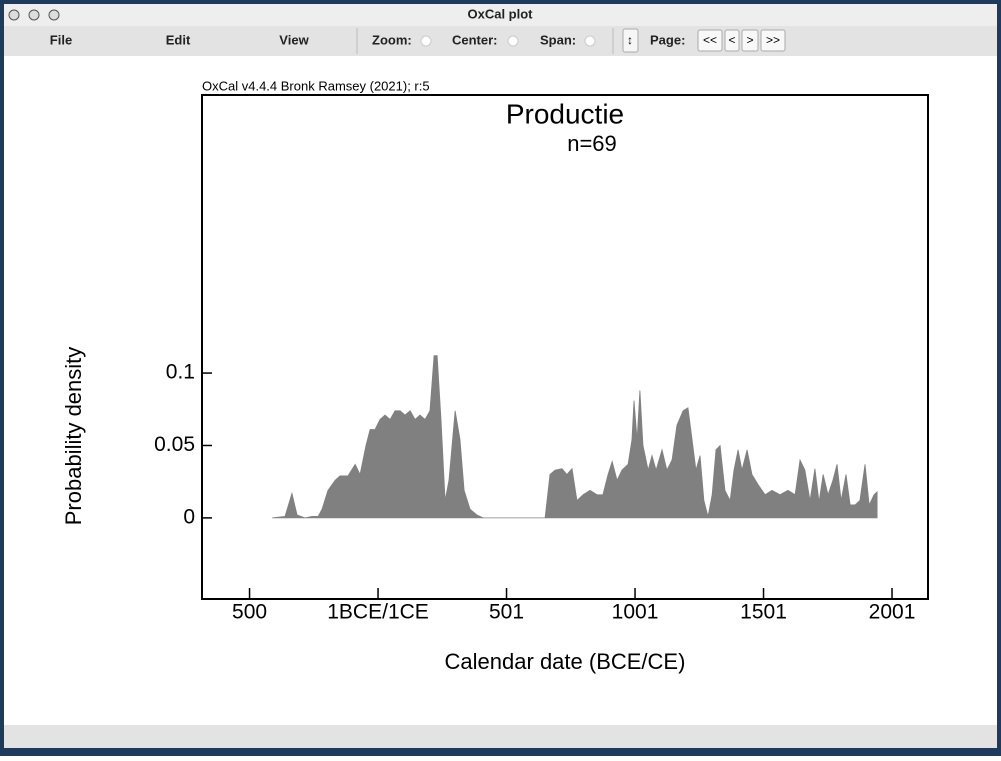 The image size is (1001, 761). What do you see at coordinates (61, 39) in the screenshot?
I see `menu-item: File` at bounding box center [61, 39].